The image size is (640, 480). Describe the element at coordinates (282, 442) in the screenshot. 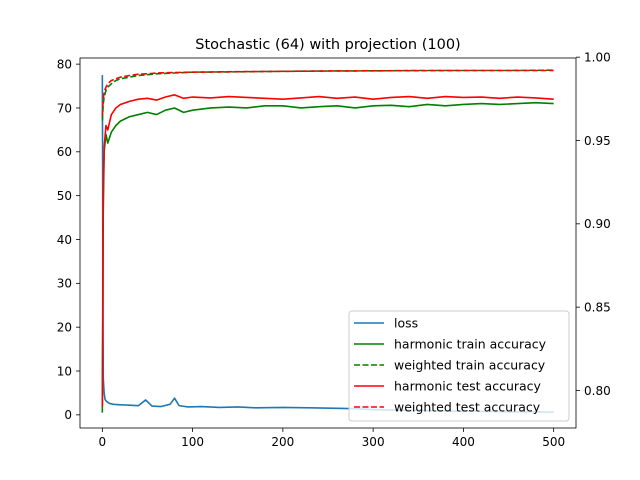

I see `x-tick-label: 200` at that location.